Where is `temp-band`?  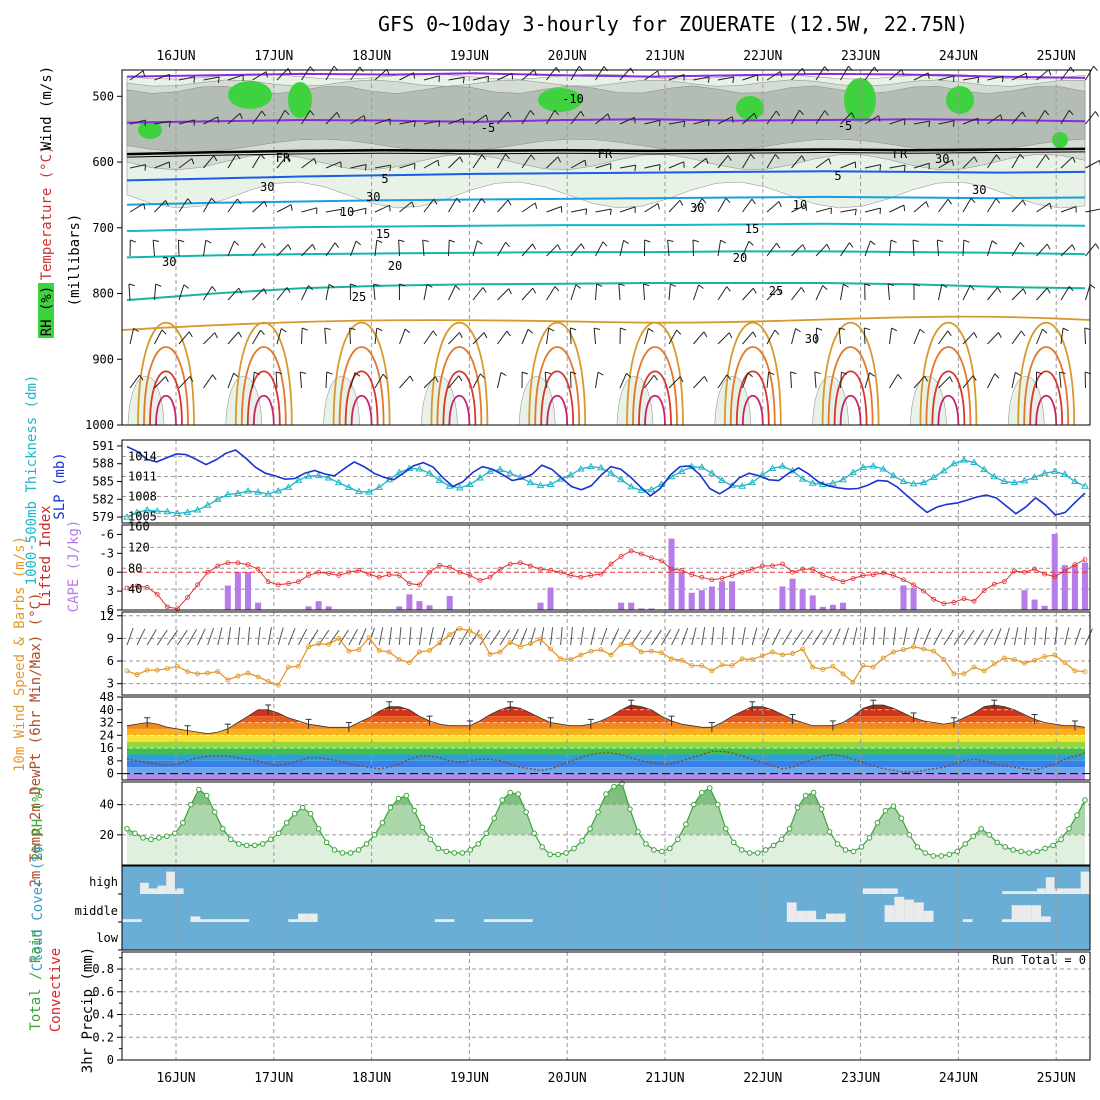
temp-band is located at coordinates (606, 751).